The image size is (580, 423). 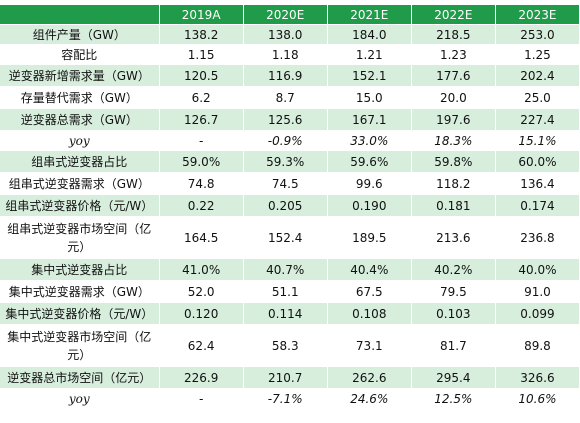 I want to click on table-row: 容配比 1.15 1.18 1.21 1.23 1.25, so click(x=290, y=54).